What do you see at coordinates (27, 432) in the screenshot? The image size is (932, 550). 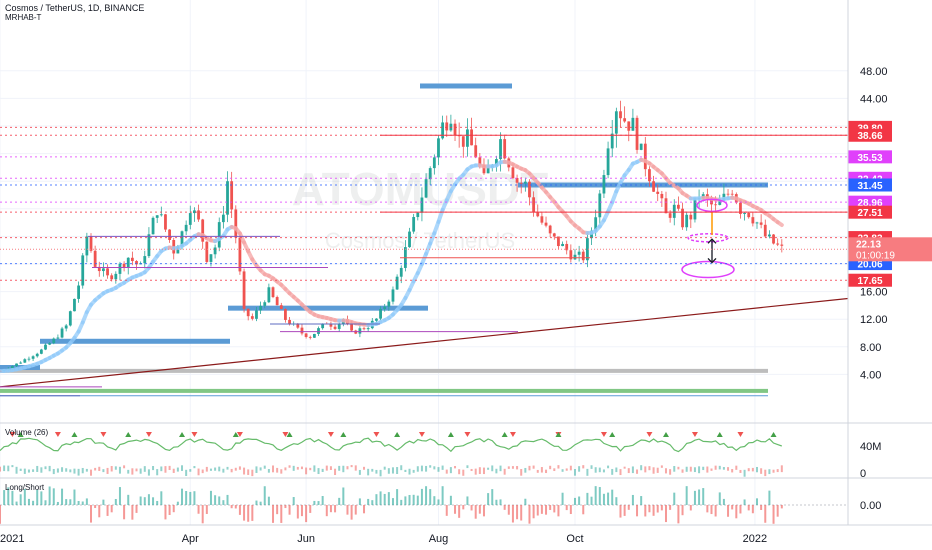 I see `volume-label: Volume (26)` at bounding box center [27, 432].